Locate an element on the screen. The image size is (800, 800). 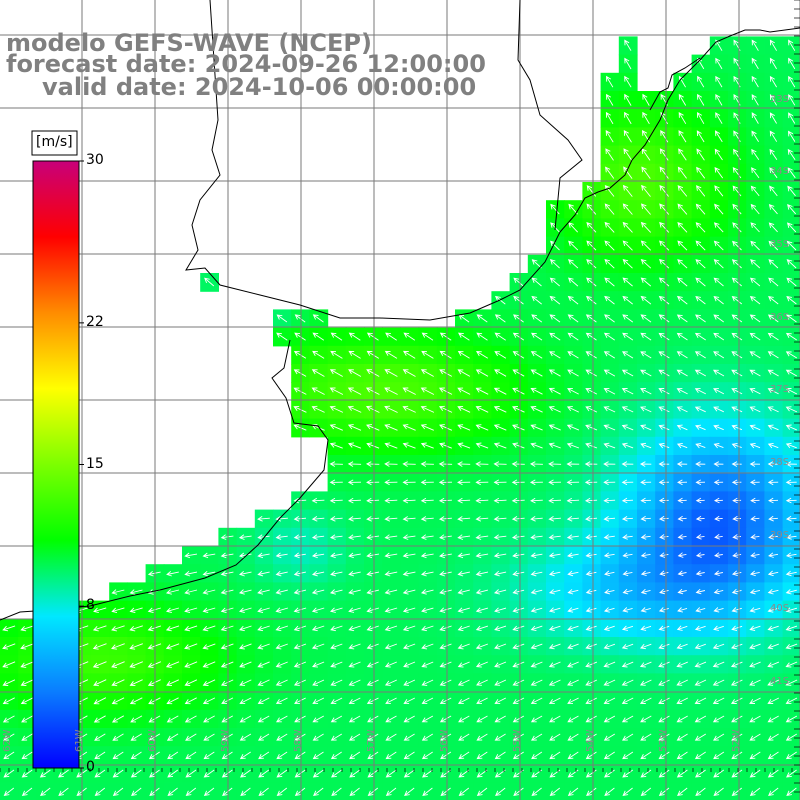
wind-cell is located at coordinates (791, 209).